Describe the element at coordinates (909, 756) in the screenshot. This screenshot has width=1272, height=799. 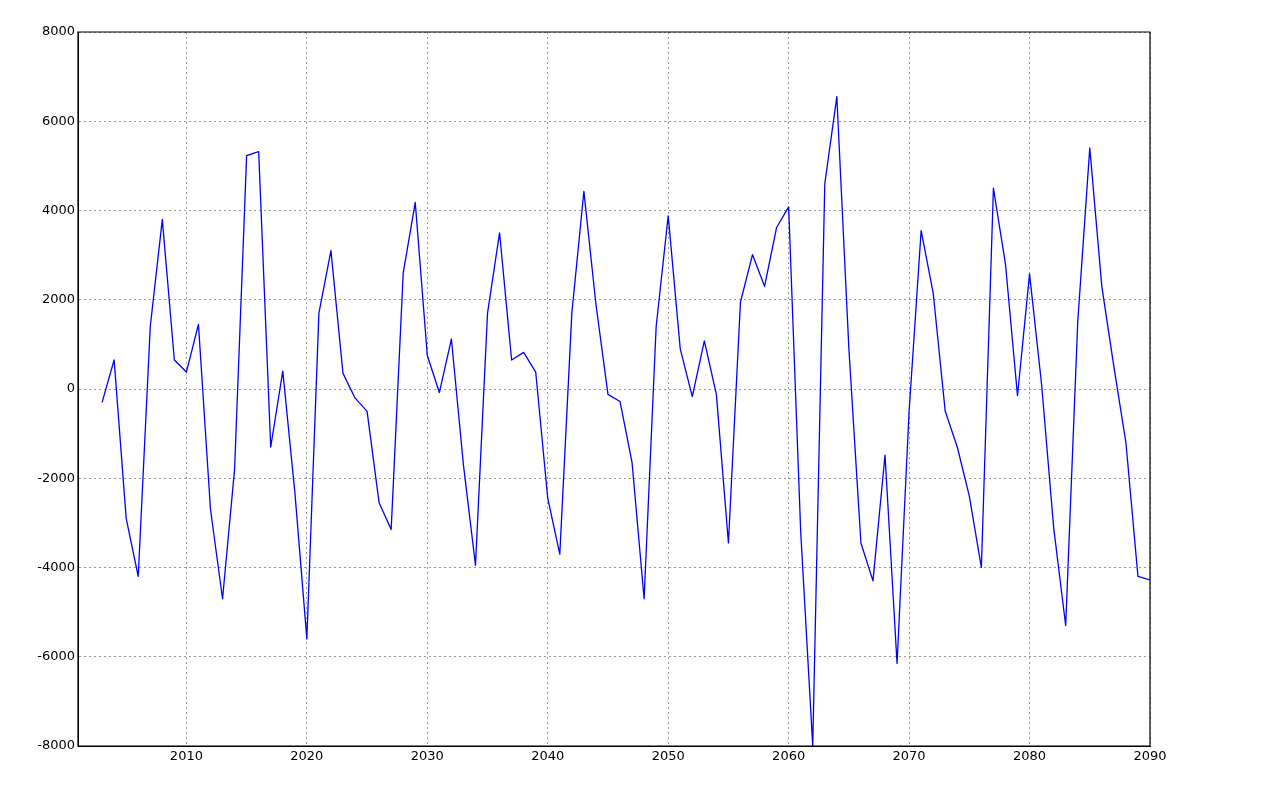
I see `x-tick-label: 2070` at that location.